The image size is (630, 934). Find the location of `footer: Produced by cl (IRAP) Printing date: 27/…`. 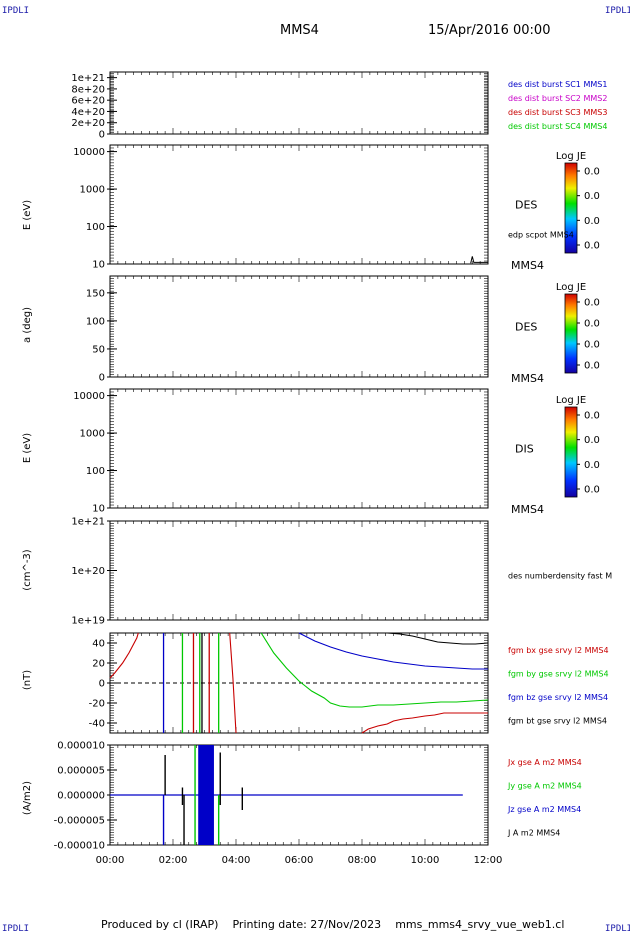

footer: Produced by cl (IRAP) Printing date: 27/… is located at coordinates (332, 924).